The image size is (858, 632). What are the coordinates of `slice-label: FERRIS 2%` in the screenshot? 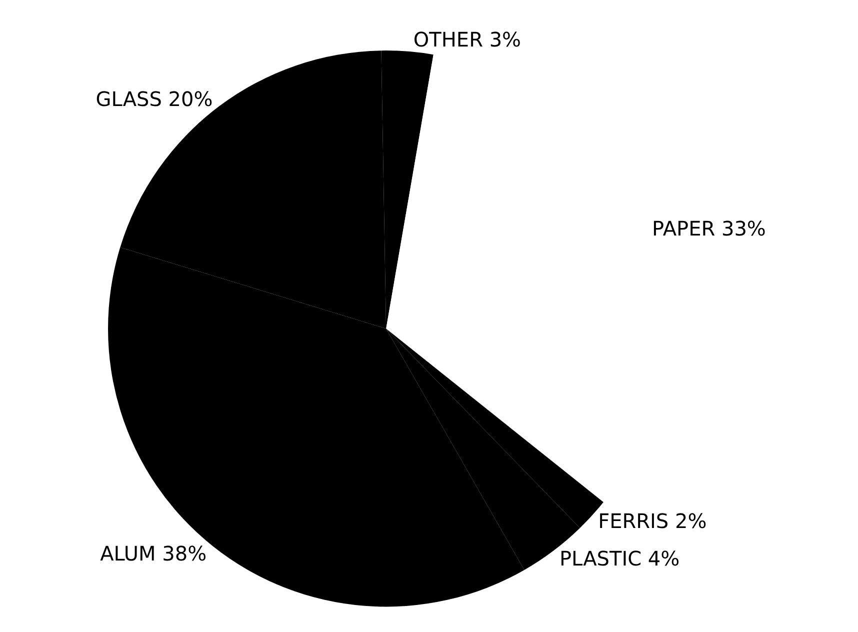 It's located at (652, 520).